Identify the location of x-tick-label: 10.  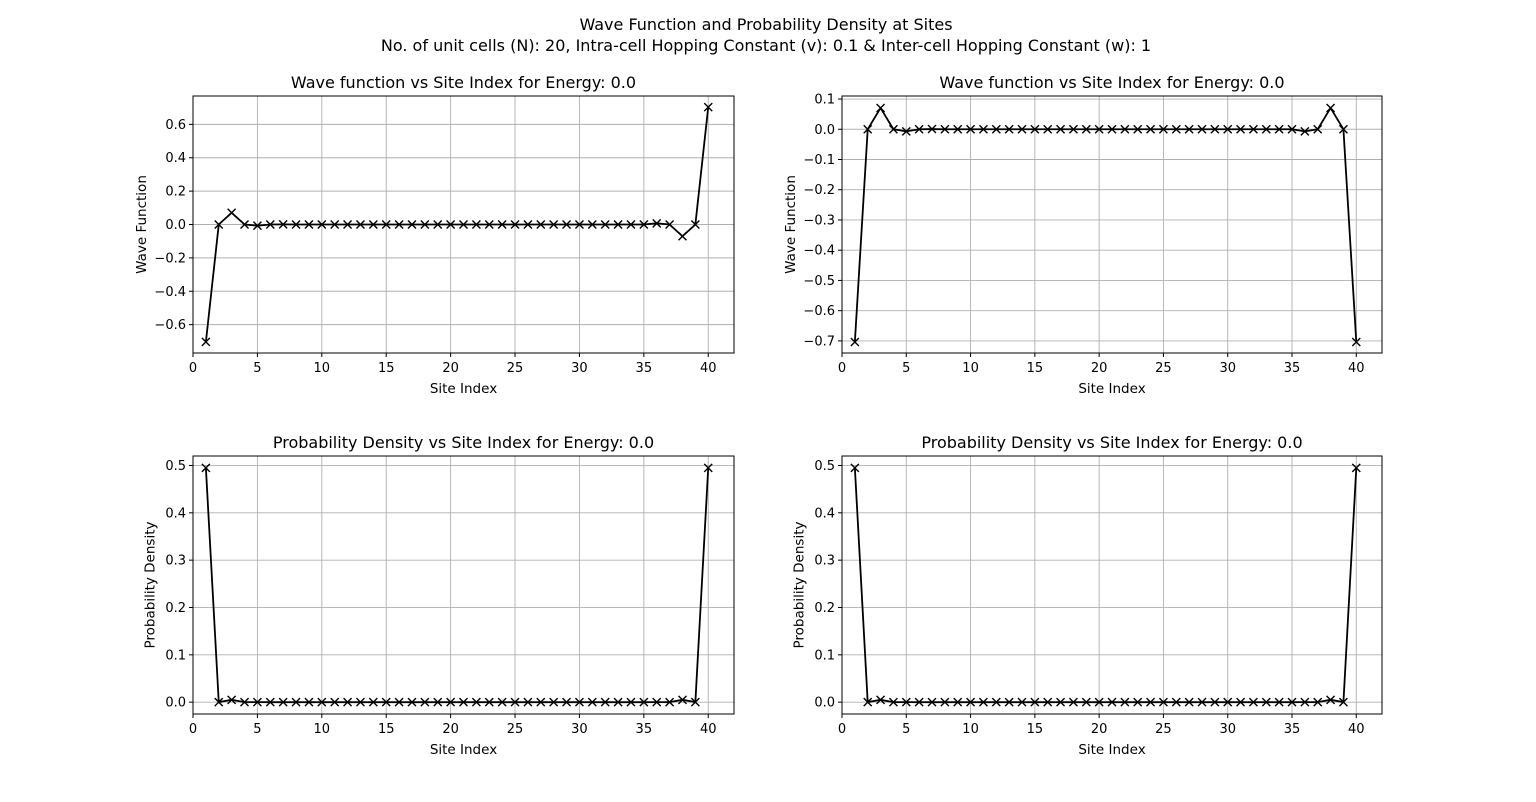
(970, 729).